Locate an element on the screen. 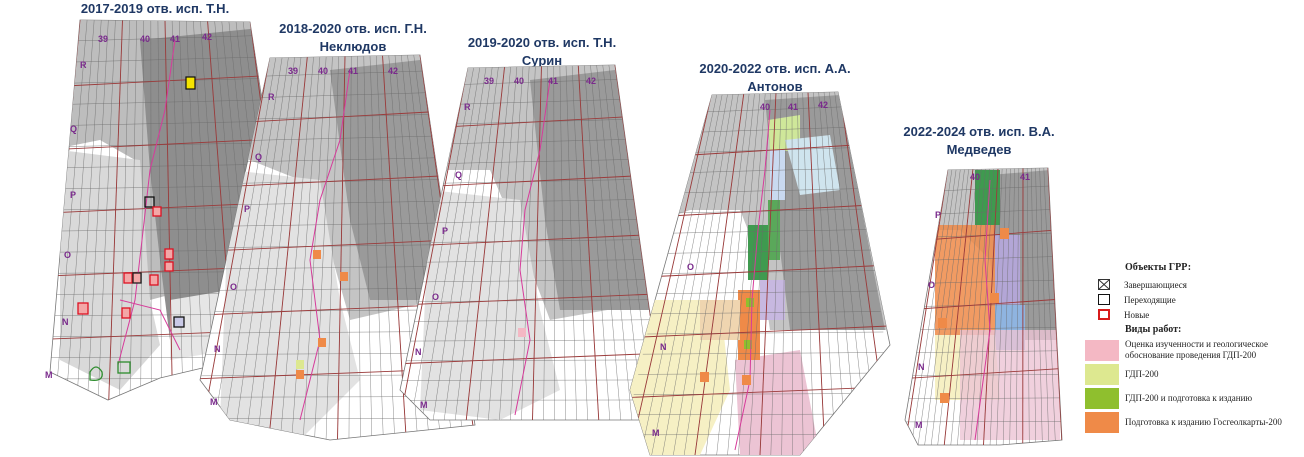 Image resolution: width=1304 pixels, height=457 pixels. legend-label: Завершающиеся is located at coordinates (1155, 284).